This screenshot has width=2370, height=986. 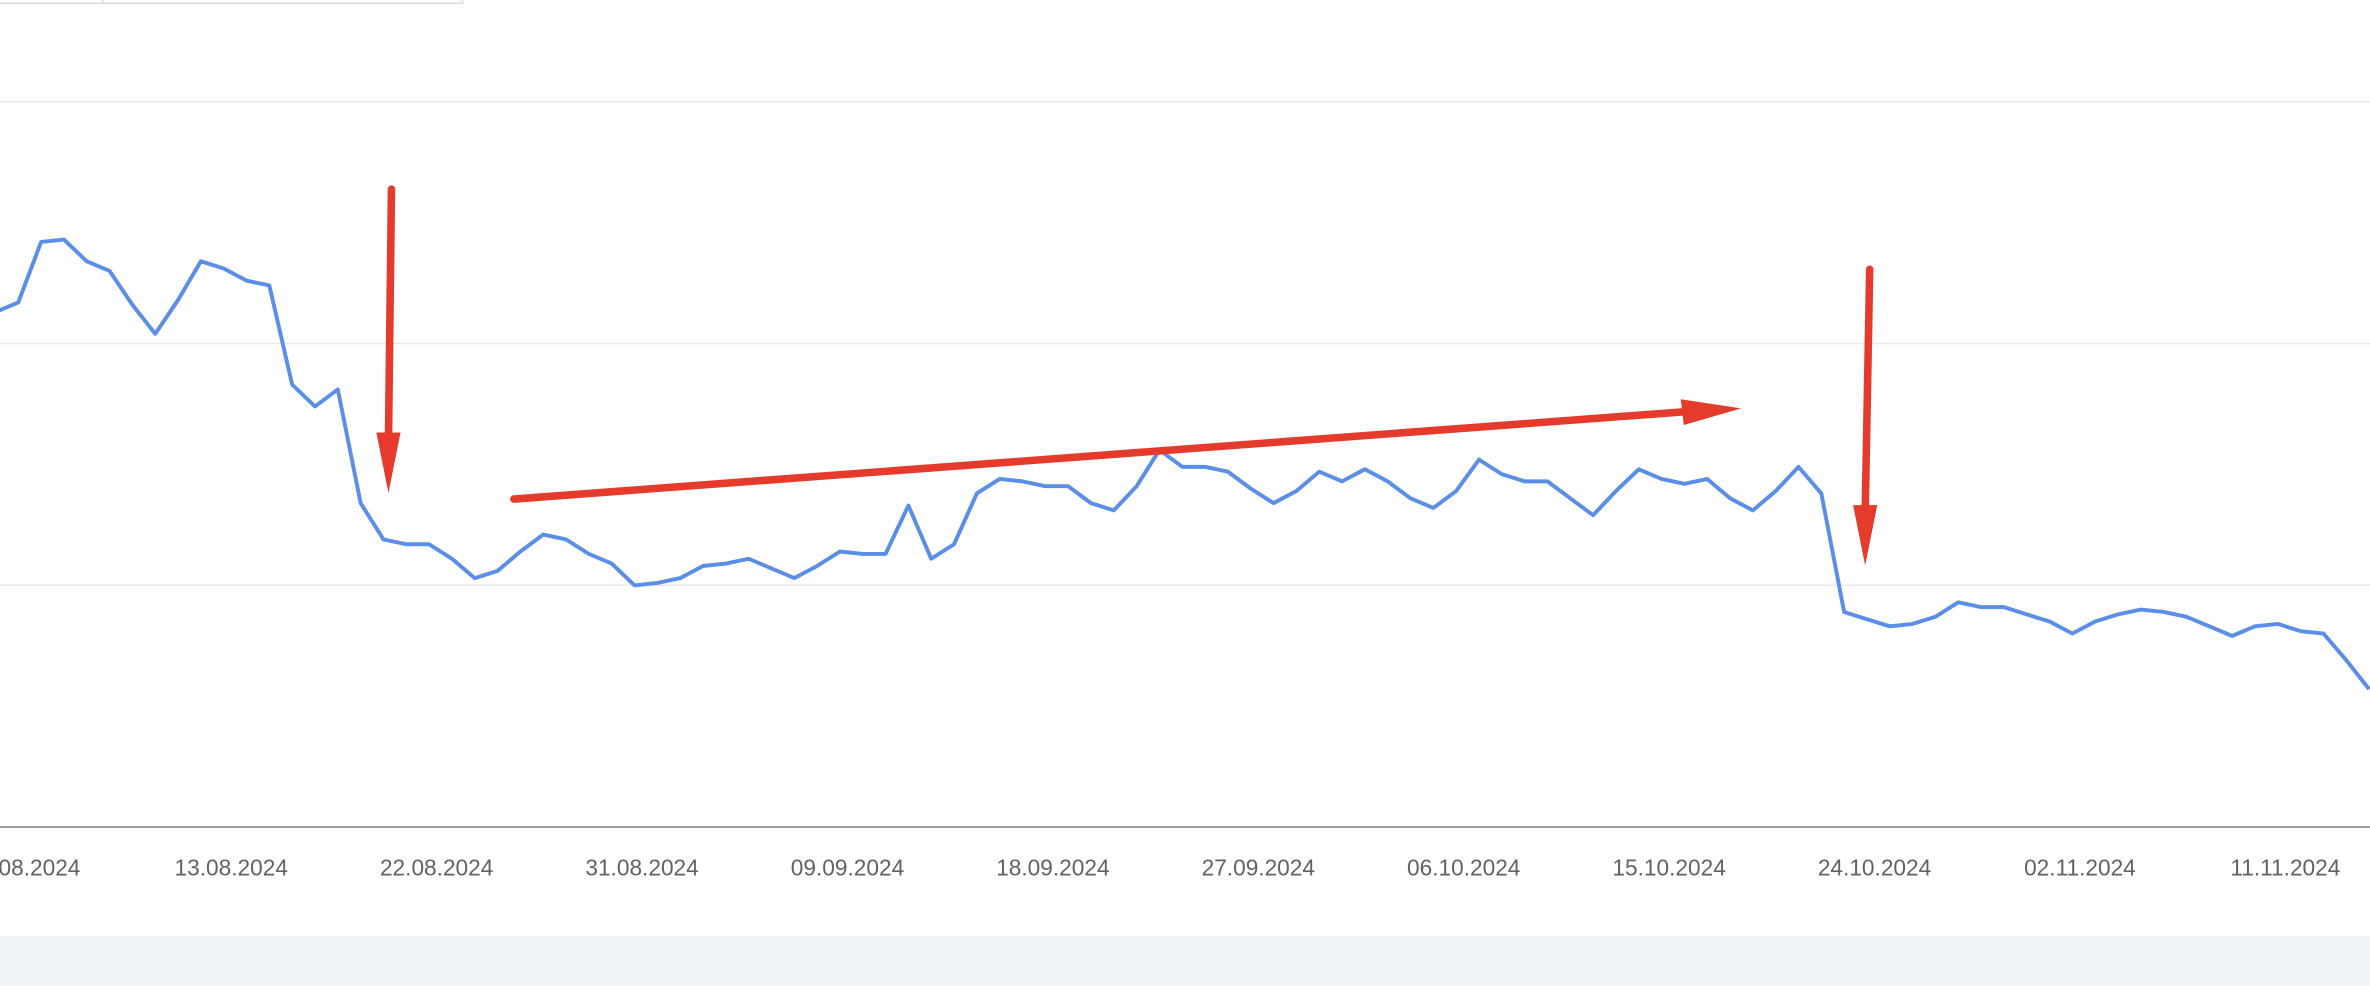 I want to click on x-tick-label: 24.10.2024, so click(x=1874, y=867).